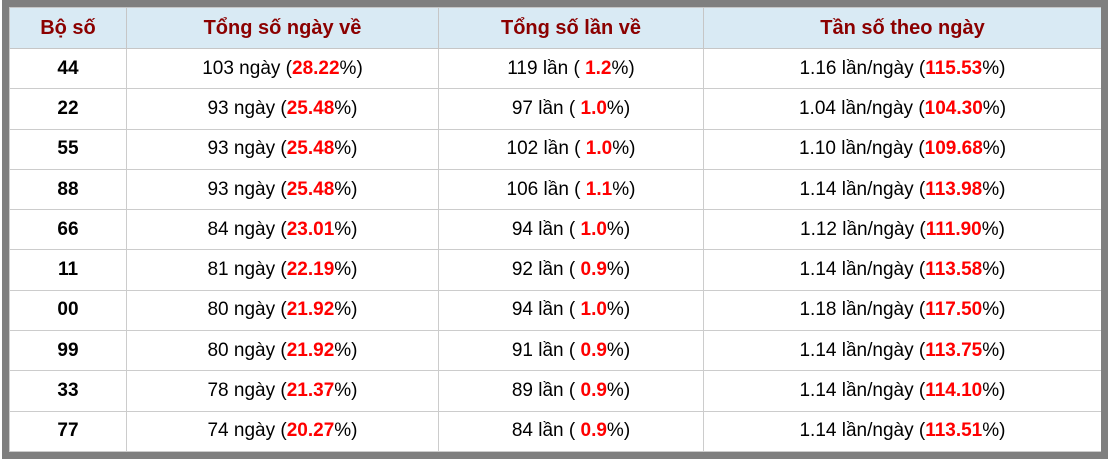 This screenshot has height=460, width=1111. What do you see at coordinates (68, 109) in the screenshot?
I see `pair-cell: 22` at bounding box center [68, 109].